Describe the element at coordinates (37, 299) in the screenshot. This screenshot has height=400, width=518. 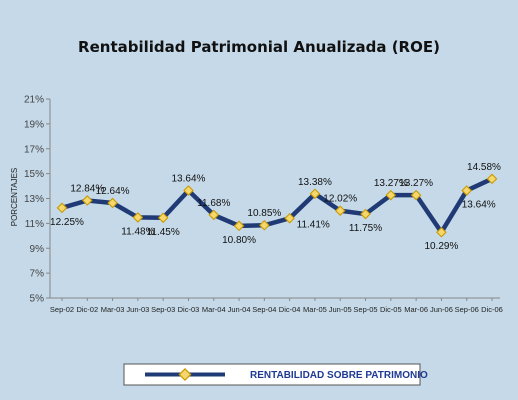
I see `y-tick-label: 5%` at that location.